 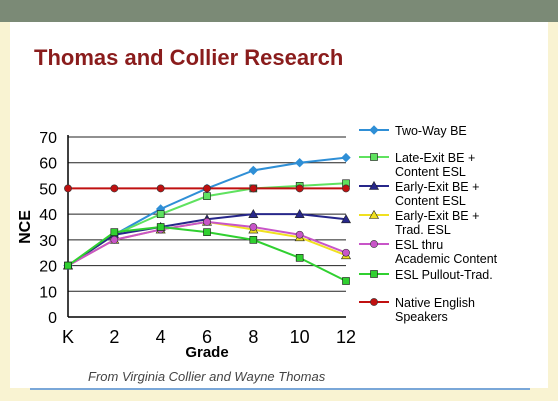 What do you see at coordinates (48, 189) in the screenshot?
I see `y-tick-label: 50` at bounding box center [48, 189].